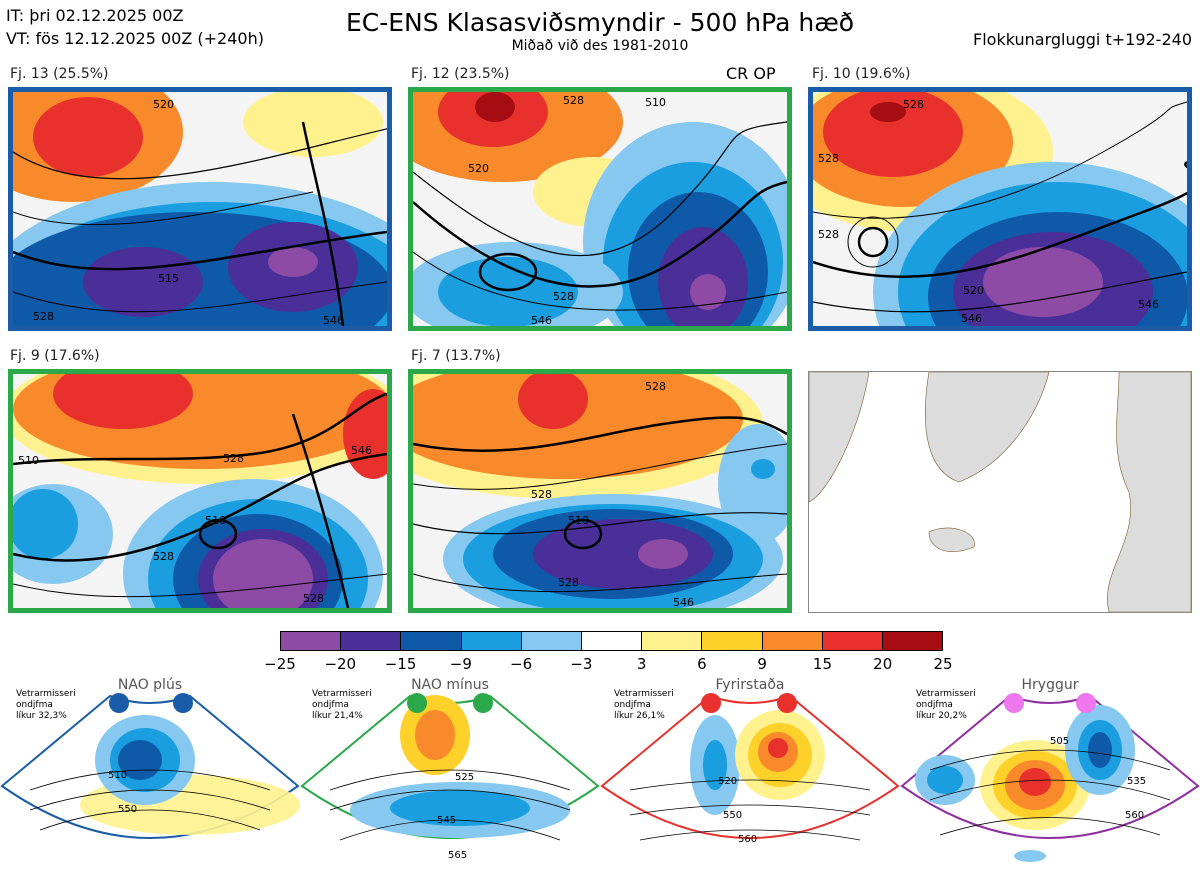 This screenshot has width=1200, height=871. What do you see at coordinates (644, 705) in the screenshot?
I see `regime-probability: Vetrarmisseri ondjfma líkur 26,1%` at bounding box center [644, 705].